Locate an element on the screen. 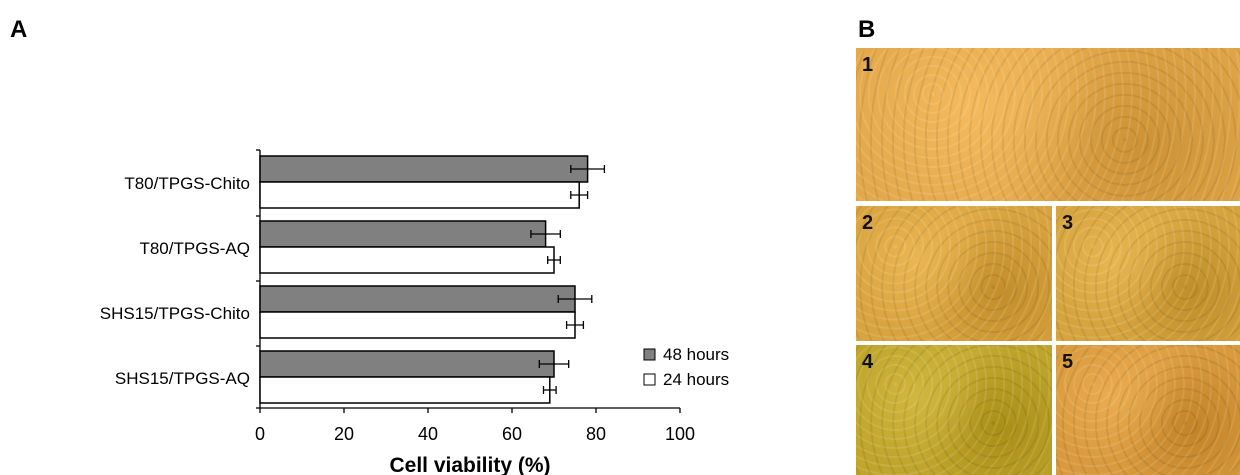  x-tick-label: 100 is located at coordinates (680, 434).